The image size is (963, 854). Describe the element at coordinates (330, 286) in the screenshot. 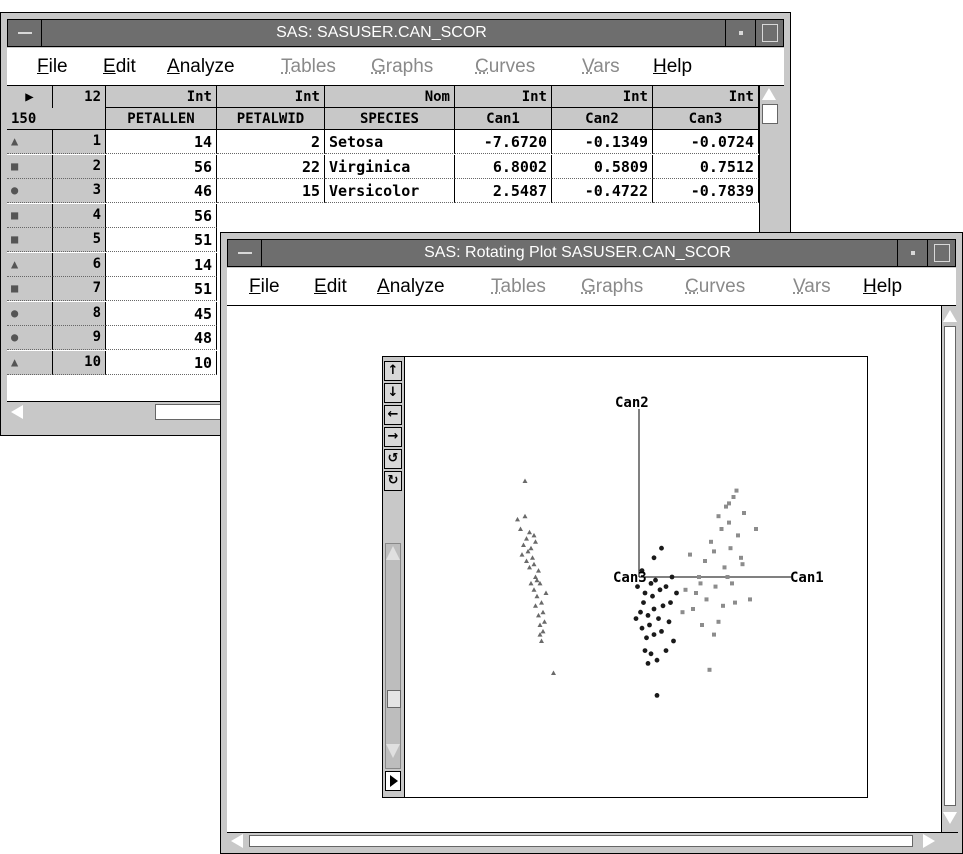

I see `menu-edit: Edit` at that location.